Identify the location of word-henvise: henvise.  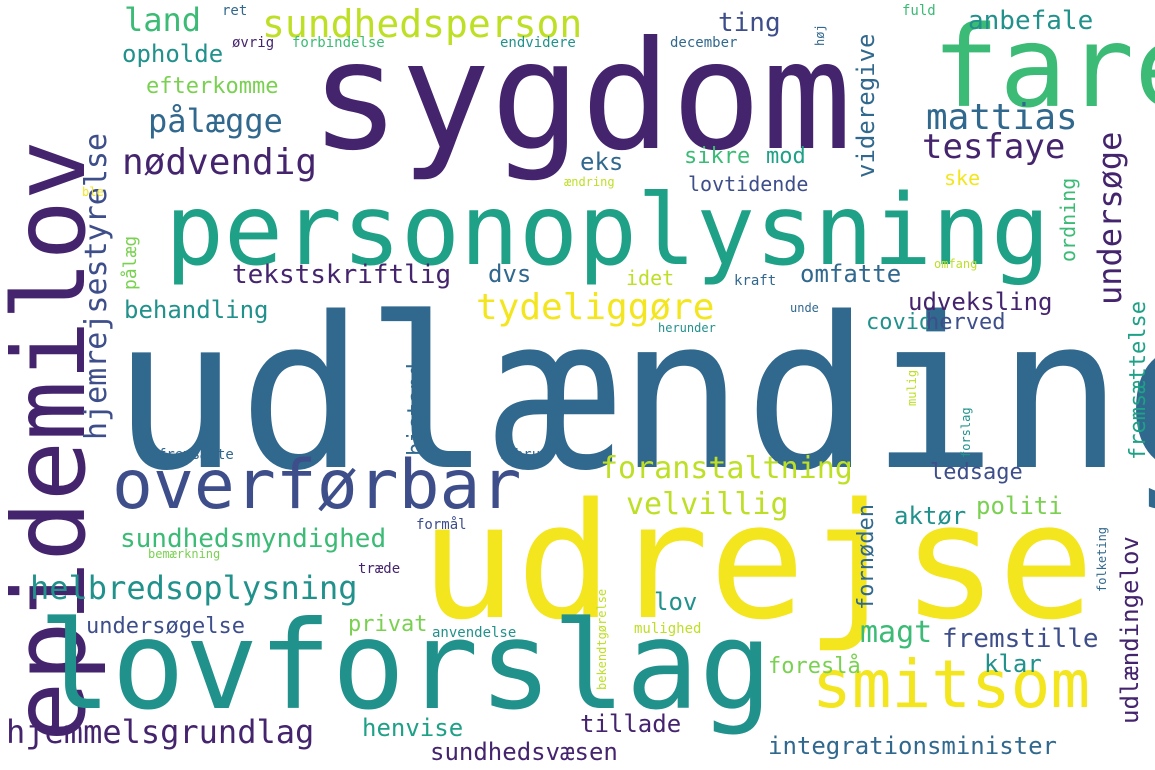
(413, 728).